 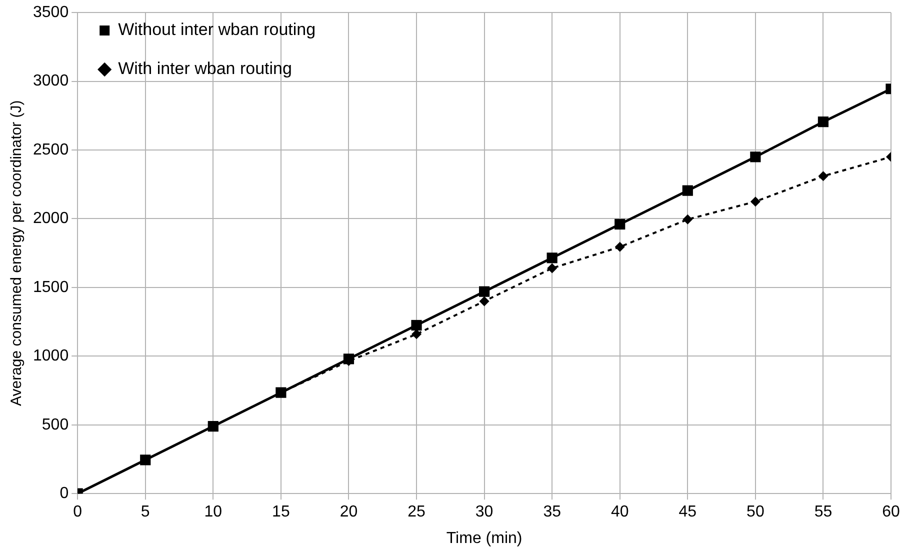 I want to click on x-tick-label: 55, so click(x=823, y=512).